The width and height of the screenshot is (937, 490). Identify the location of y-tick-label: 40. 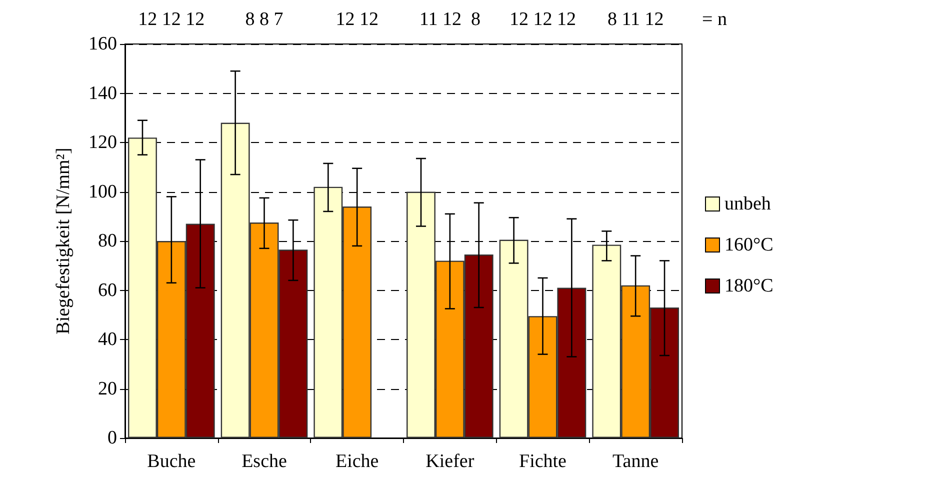
(107, 339).